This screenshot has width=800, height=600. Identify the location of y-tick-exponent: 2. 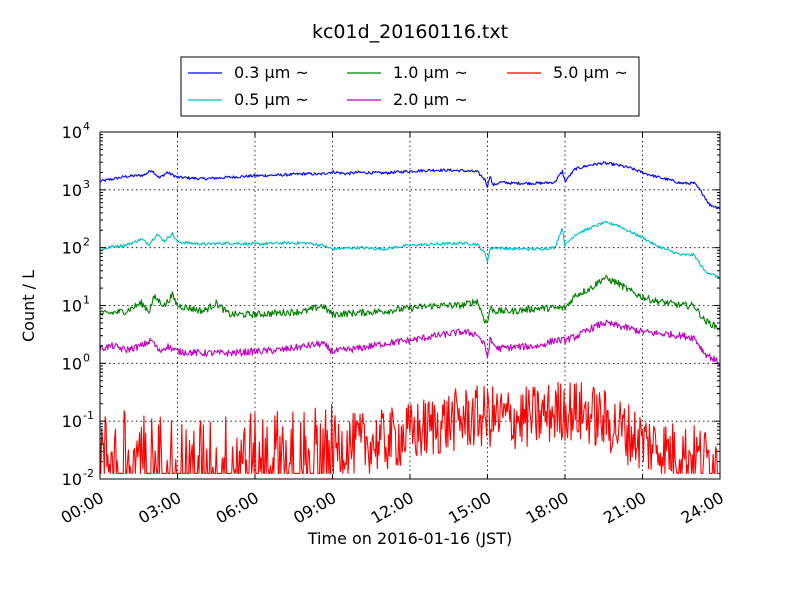
(86, 242).